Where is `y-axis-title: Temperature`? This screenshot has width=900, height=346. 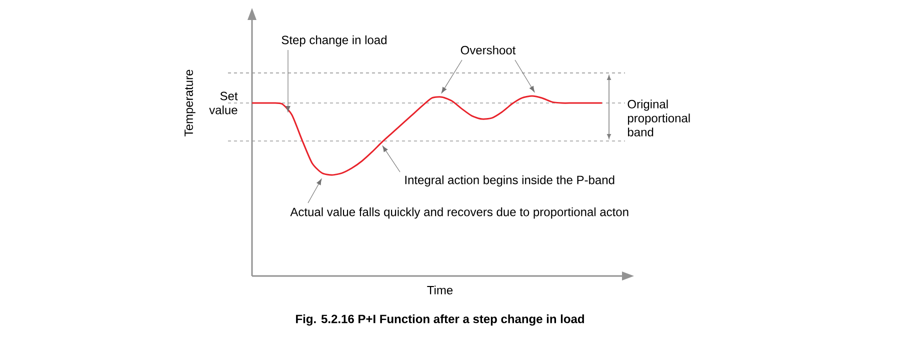 y-axis-title: Temperature is located at coordinates (190, 103).